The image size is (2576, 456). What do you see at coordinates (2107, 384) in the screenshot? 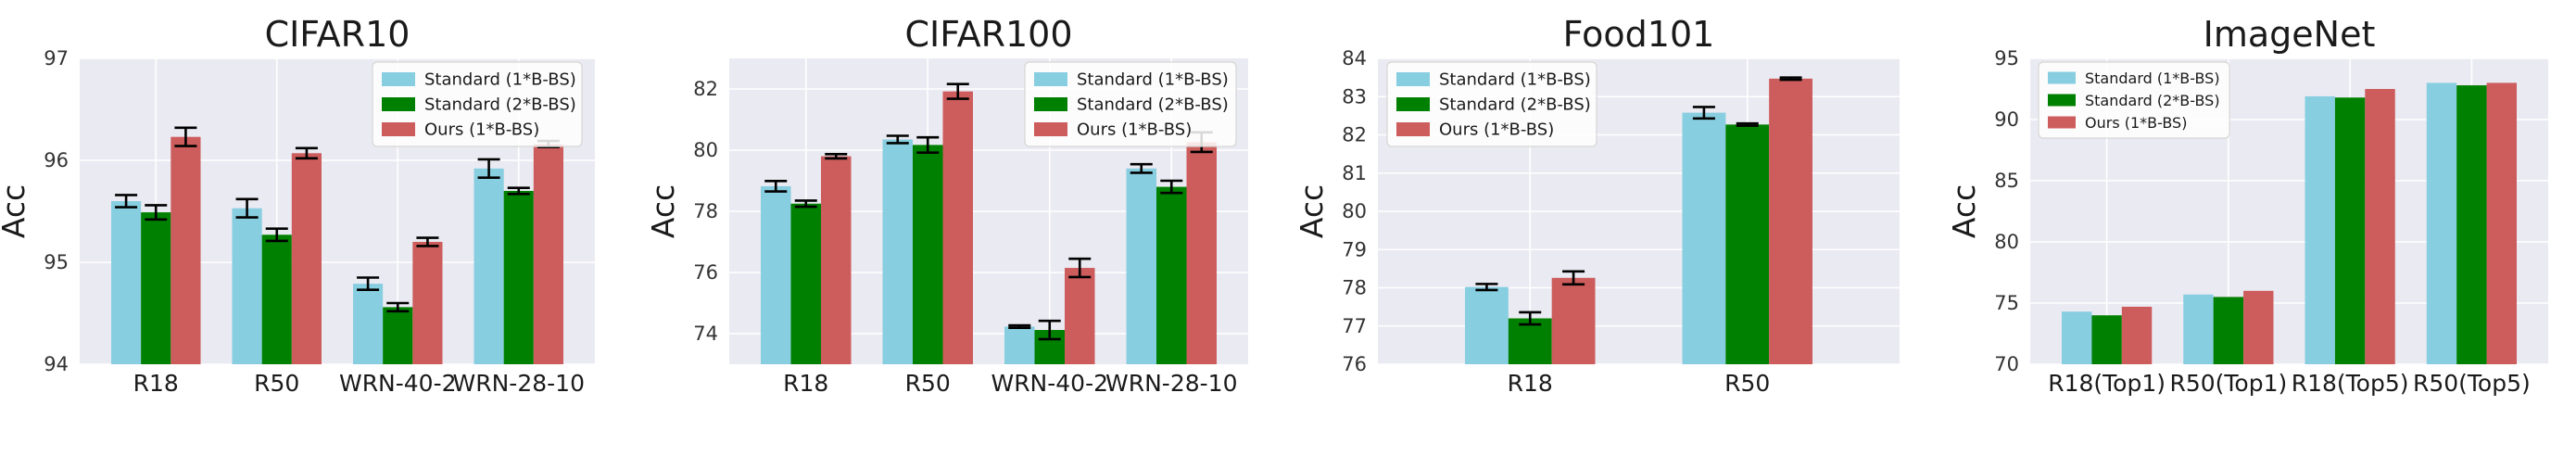
I see `x-tick-label: R18(Top1)` at bounding box center [2107, 384].